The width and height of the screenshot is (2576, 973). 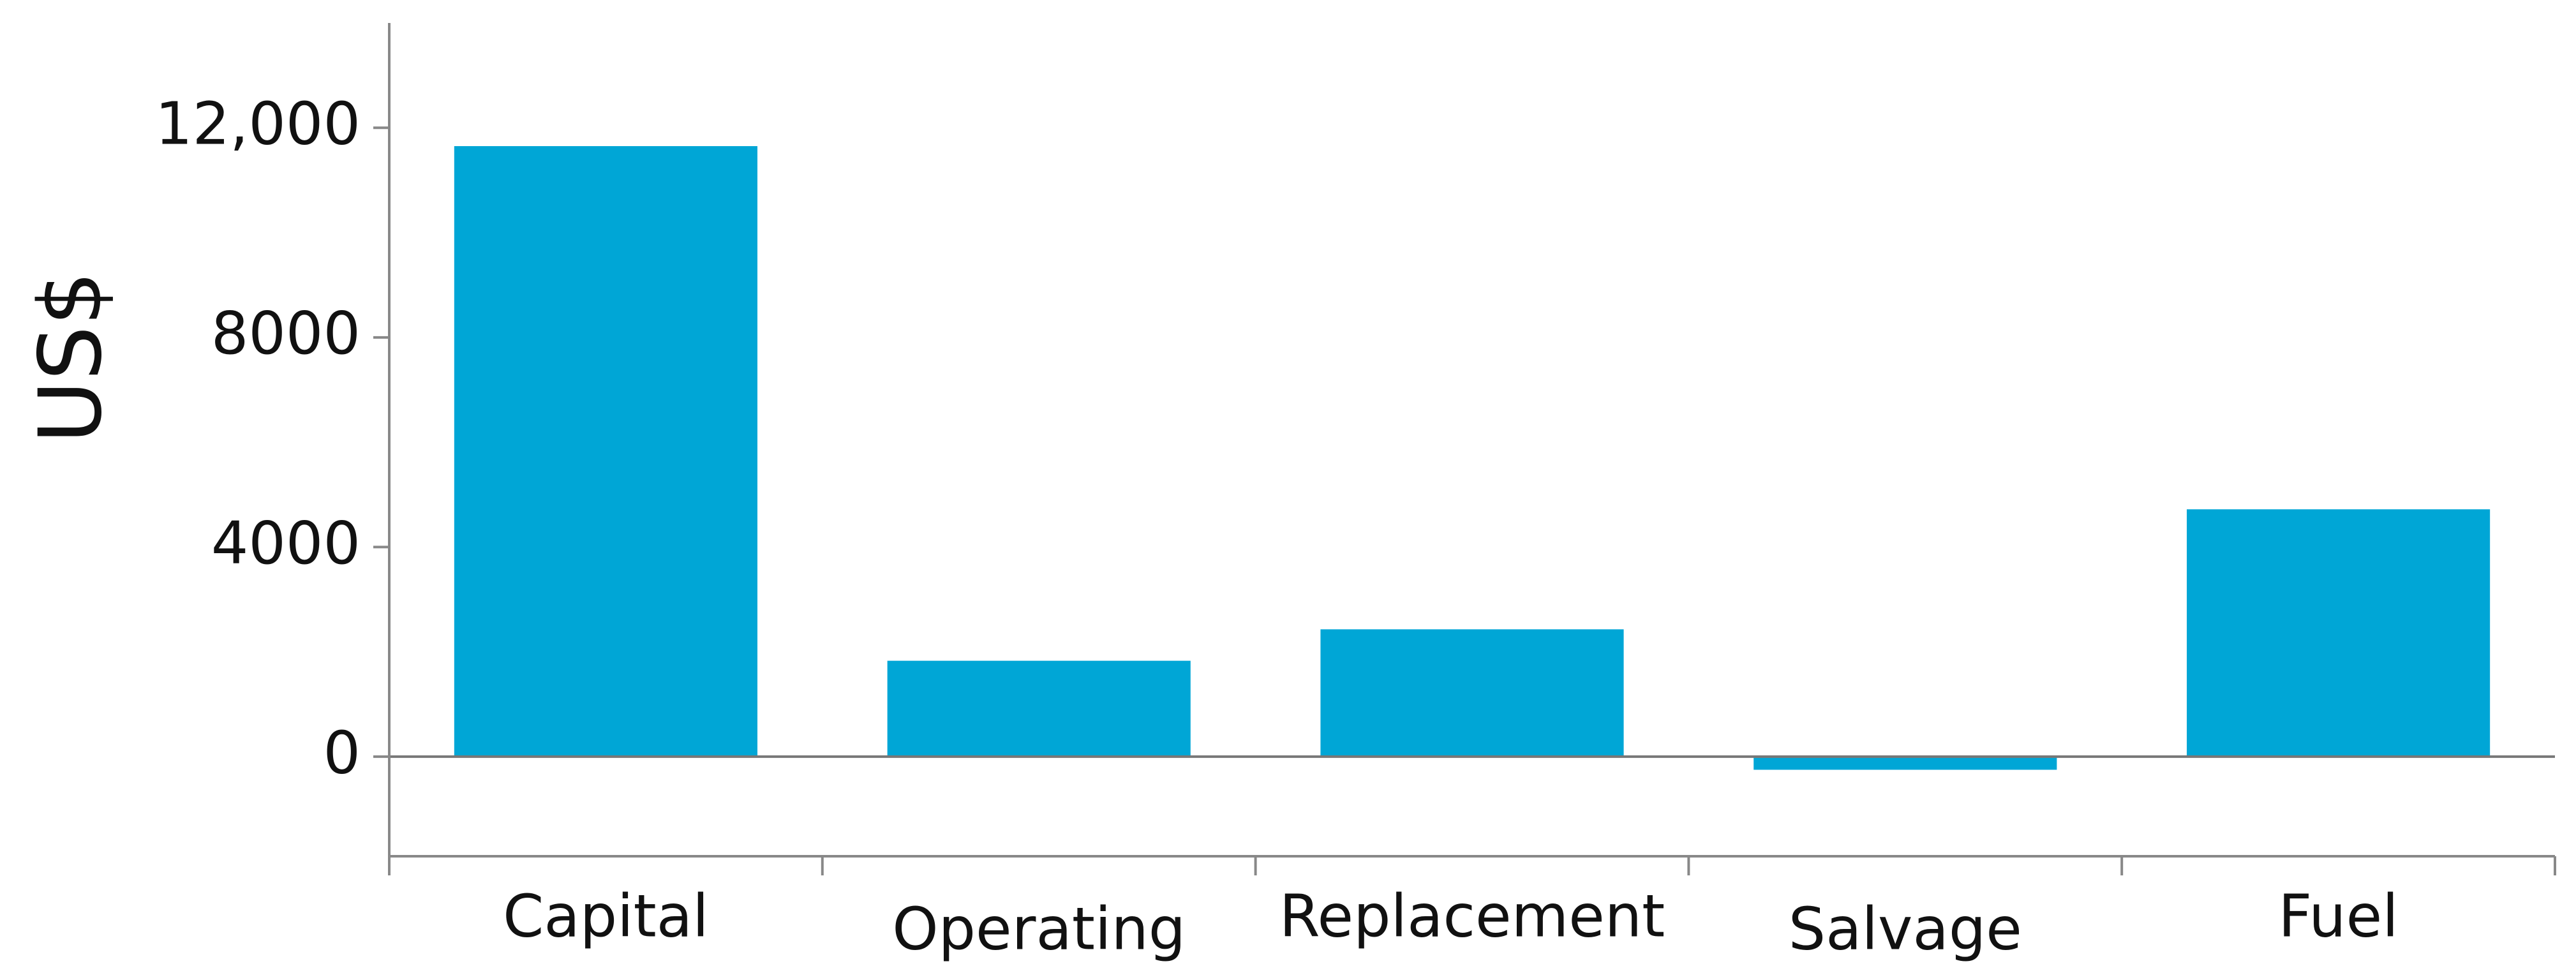 I want to click on x-tick-label: Replacement, so click(x=1472, y=916).